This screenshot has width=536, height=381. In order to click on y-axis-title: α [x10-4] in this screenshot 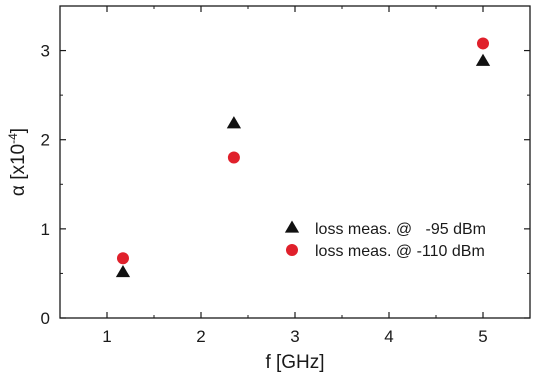, I will do `click(17, 162)`.